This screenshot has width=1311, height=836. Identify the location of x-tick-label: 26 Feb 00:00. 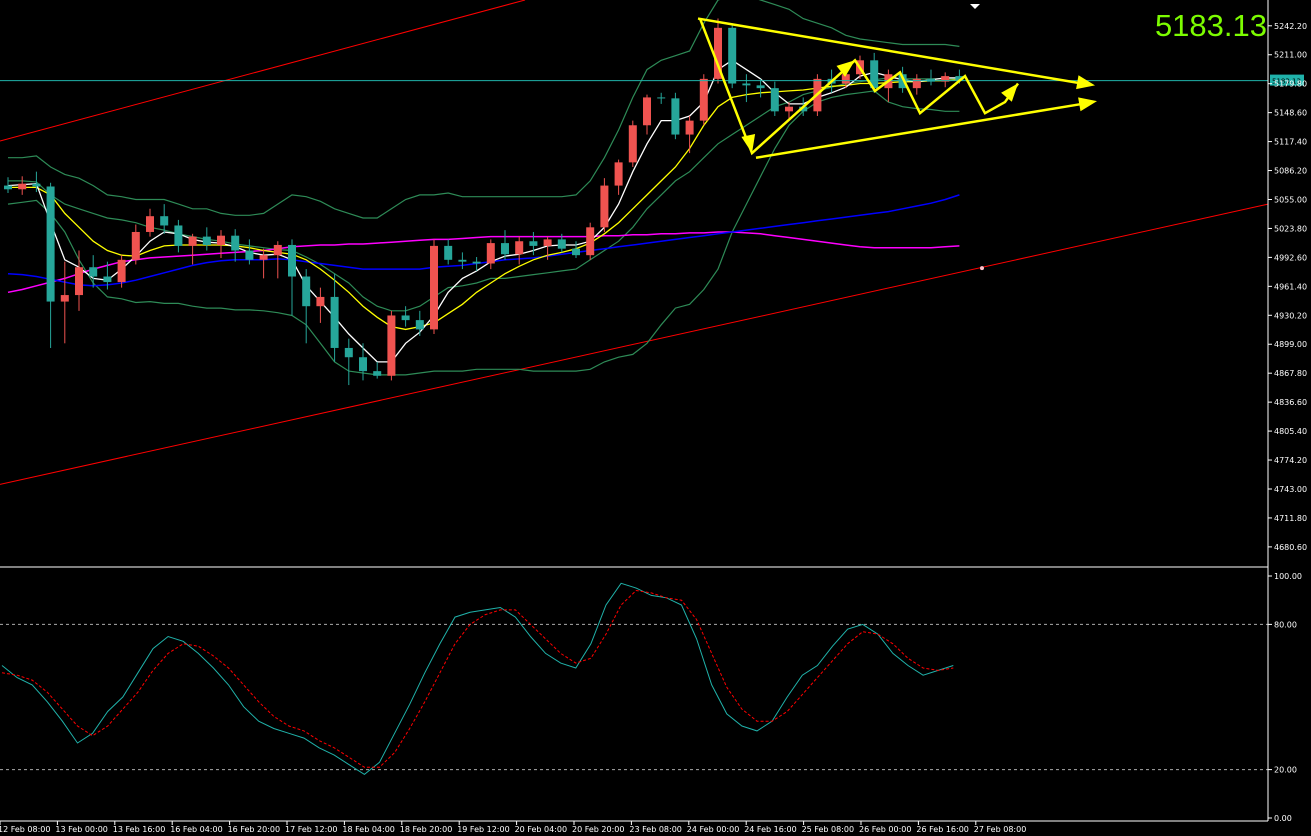
(885, 829).